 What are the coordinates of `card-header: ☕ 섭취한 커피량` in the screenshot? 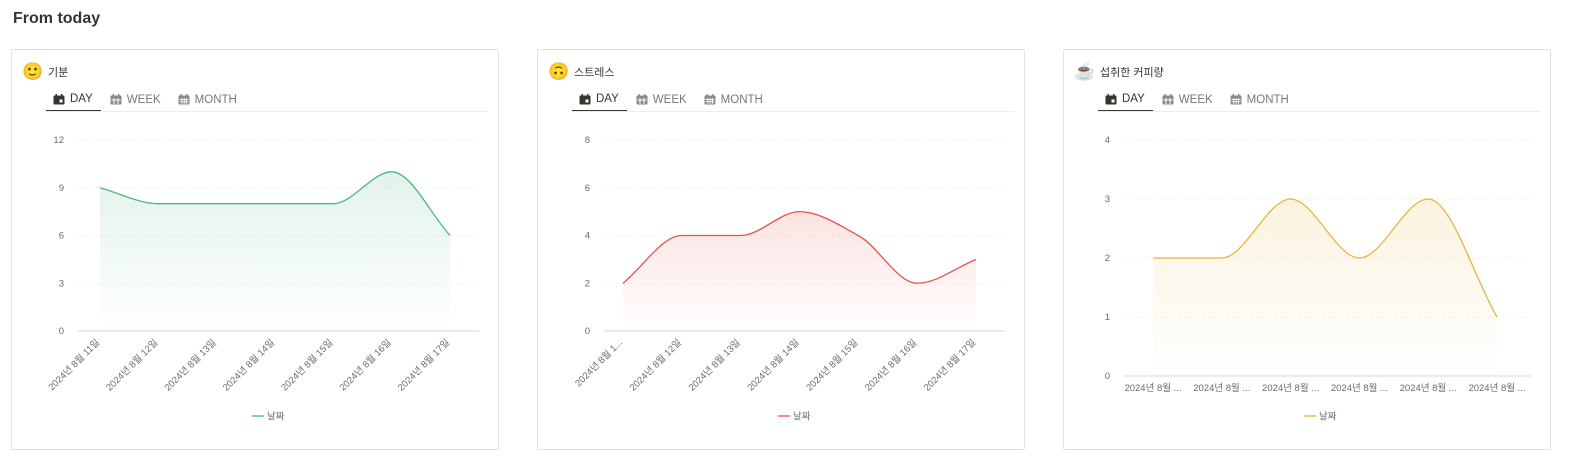 It's located at (1119, 72).